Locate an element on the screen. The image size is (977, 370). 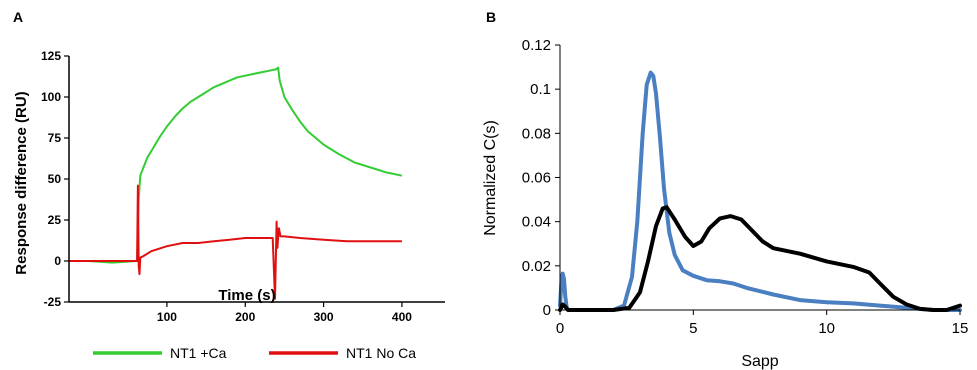
panel-label-a: A is located at coordinates (18, 17).